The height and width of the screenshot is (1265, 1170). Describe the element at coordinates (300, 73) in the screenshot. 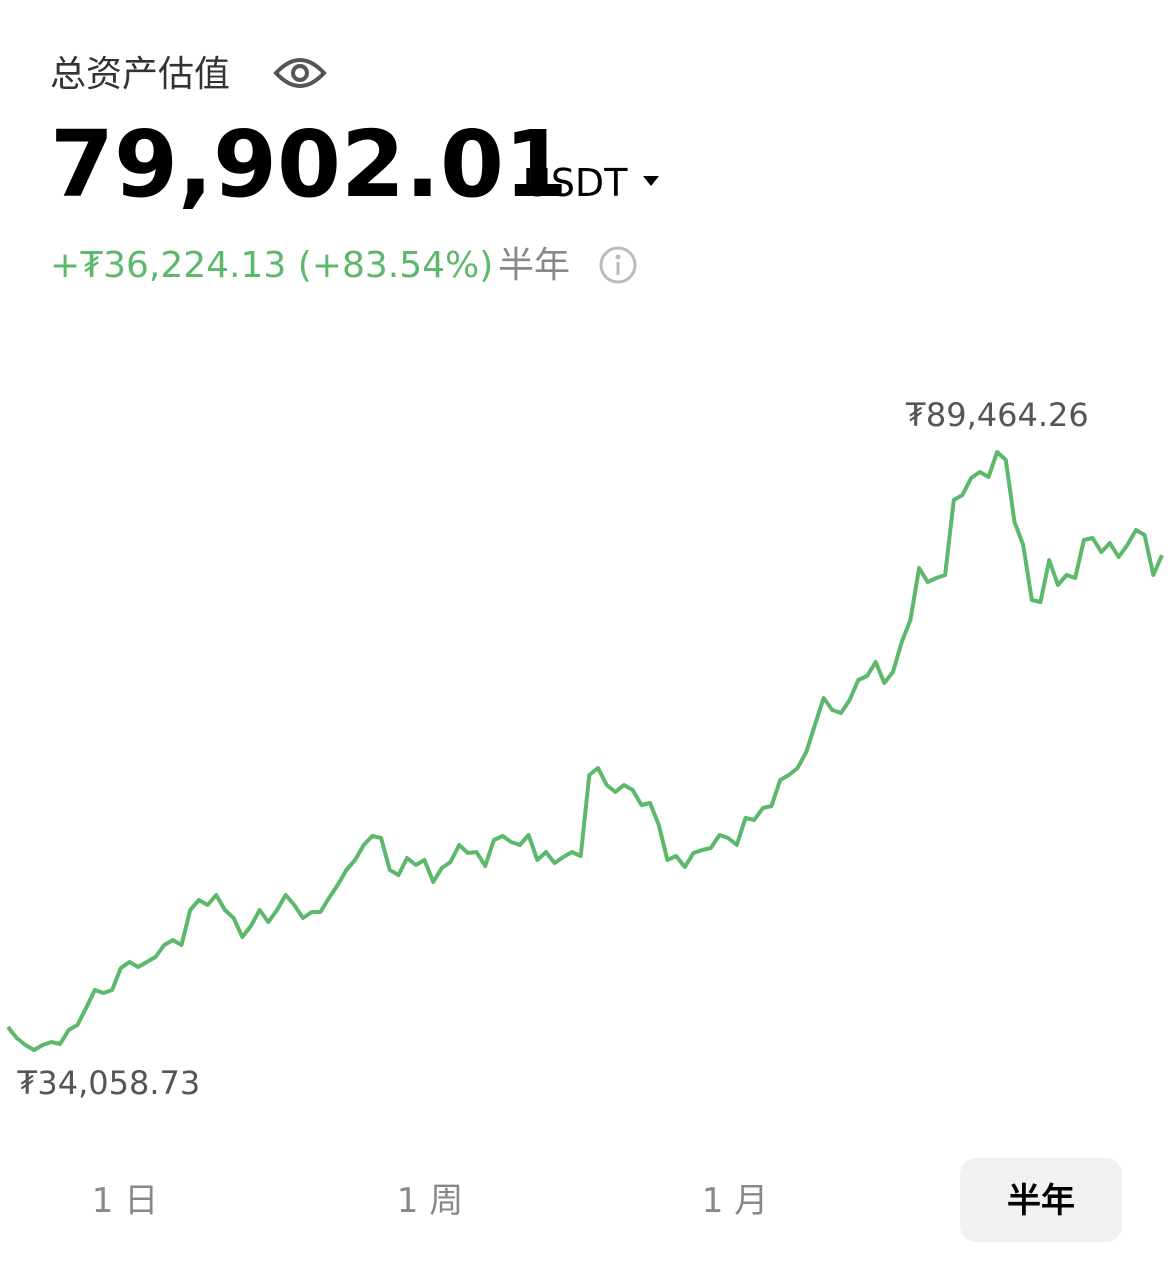

I see `eye-icon` at that location.